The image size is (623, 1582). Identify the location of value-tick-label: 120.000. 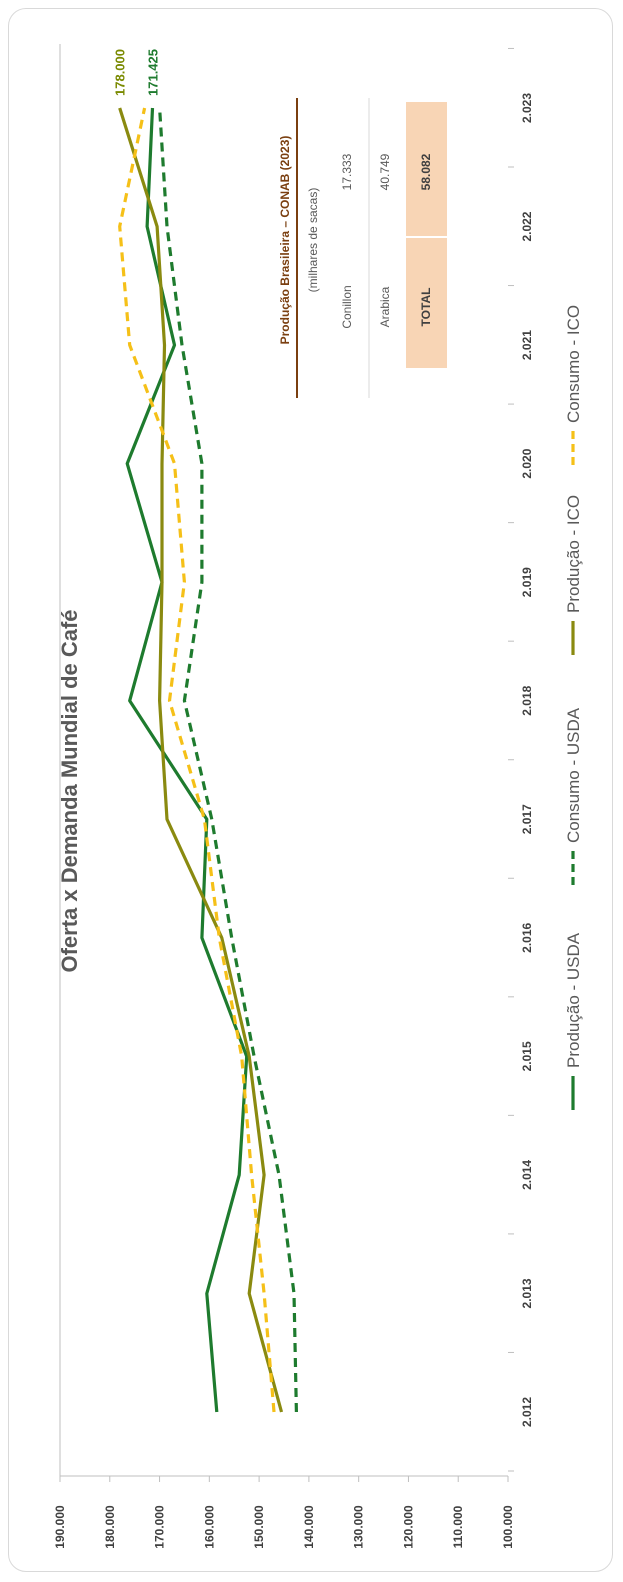
(408, 1527).